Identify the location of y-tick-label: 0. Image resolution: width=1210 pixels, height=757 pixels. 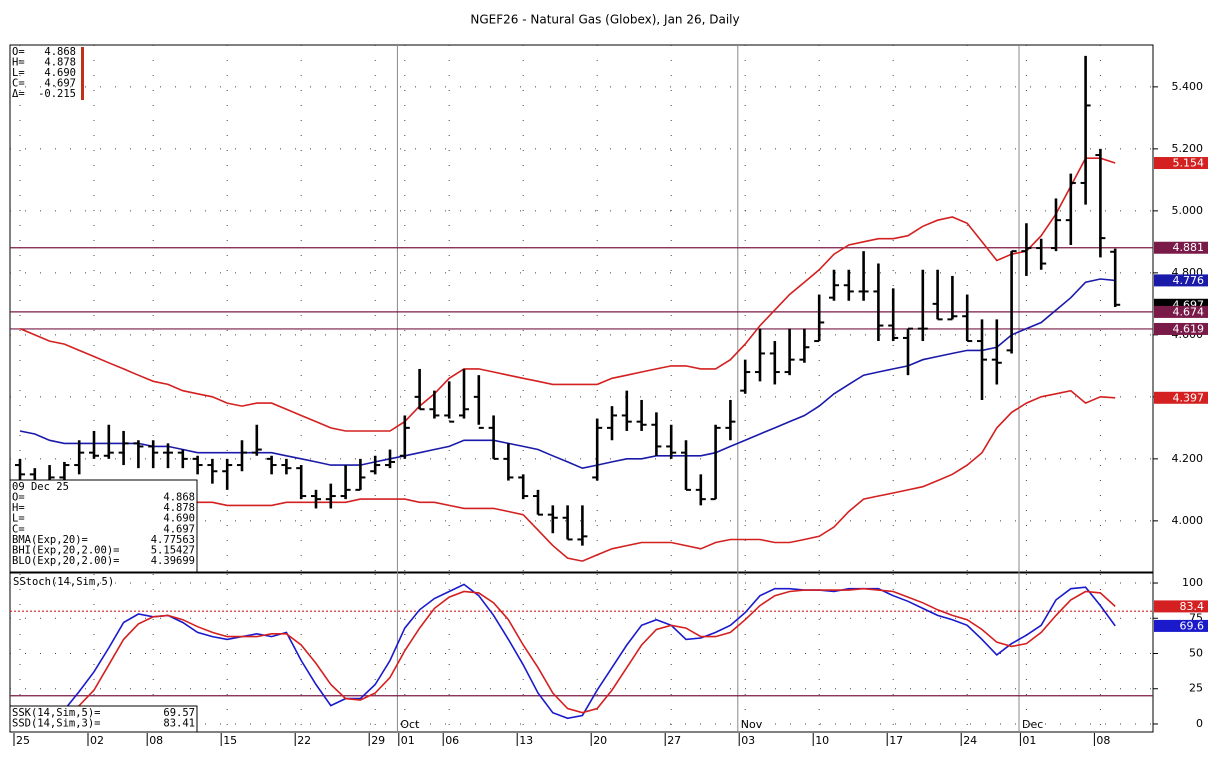
(1199, 723).